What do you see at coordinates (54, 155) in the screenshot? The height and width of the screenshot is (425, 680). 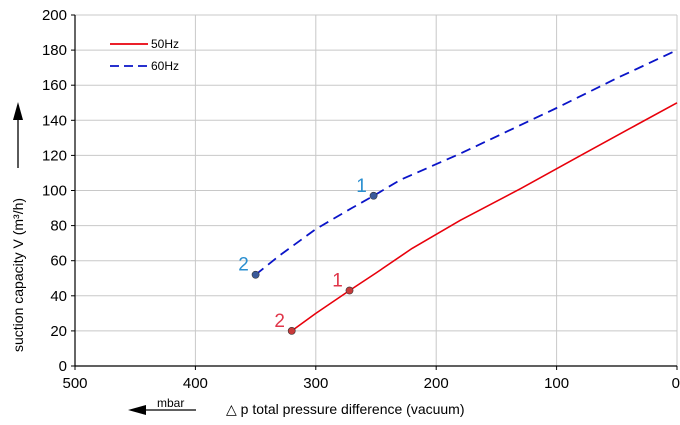 I see `y-tick-label: 120` at bounding box center [54, 155].